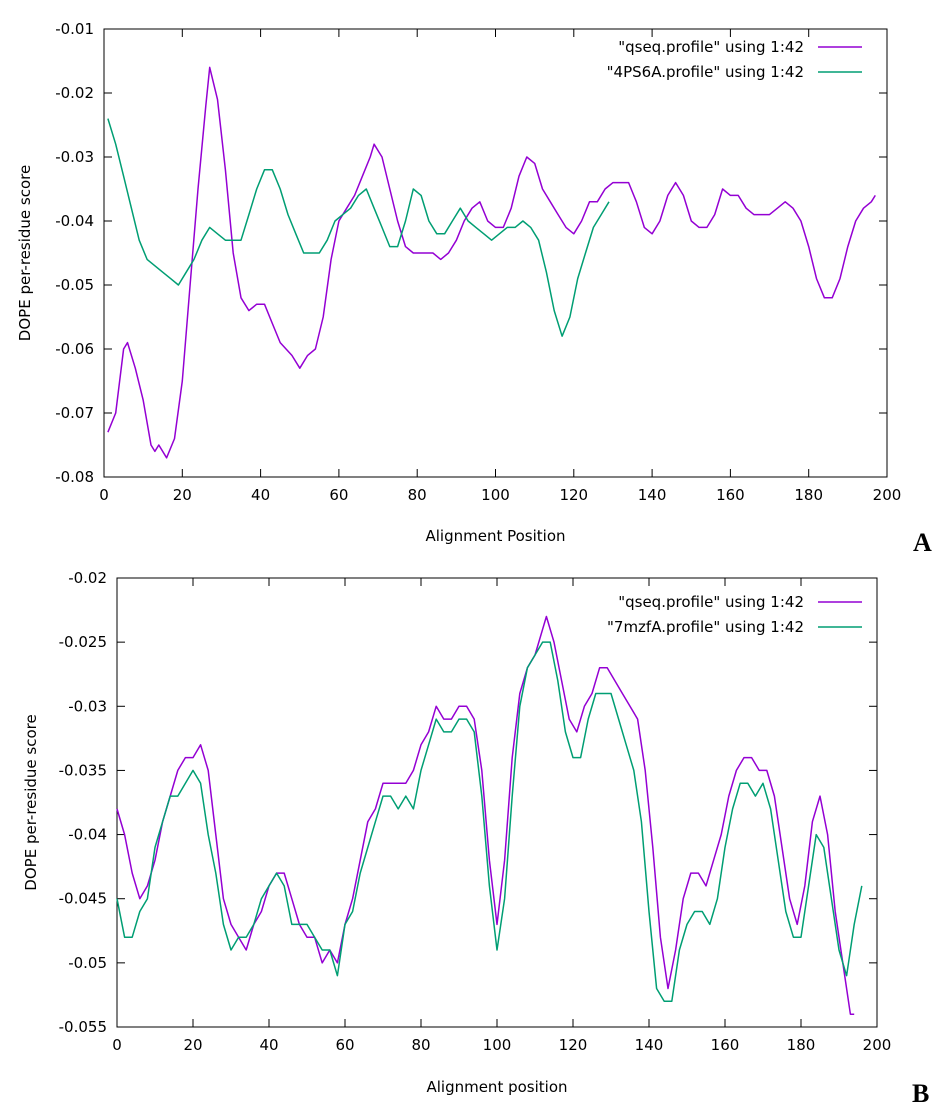 The image size is (947, 1109). What do you see at coordinates (495, 536) in the screenshot?
I see `x-axis-label: Alignment Position` at bounding box center [495, 536].